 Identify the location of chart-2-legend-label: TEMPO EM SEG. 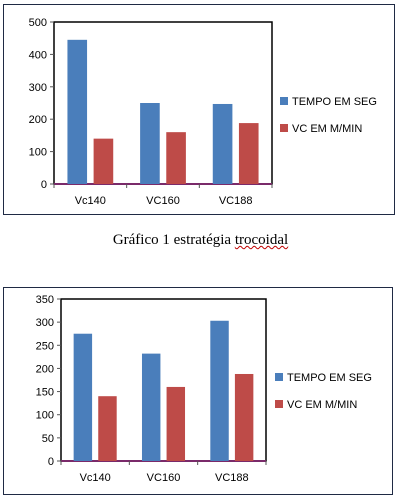
(329, 378).